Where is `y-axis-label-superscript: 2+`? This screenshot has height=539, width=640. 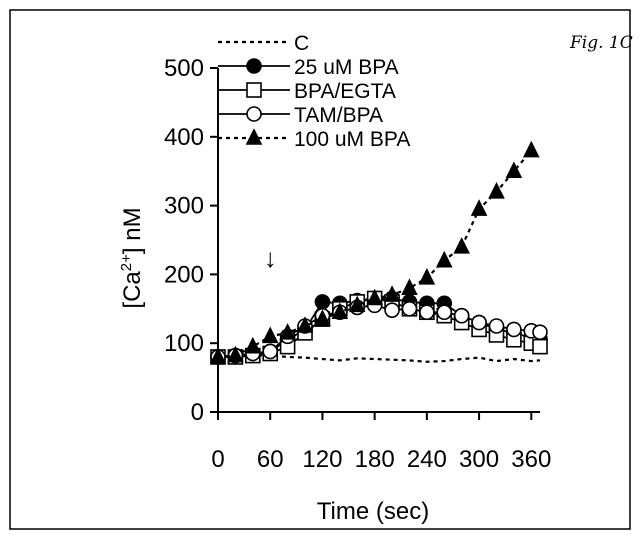 y-axis-label-superscript: 2+ is located at coordinates (126, 262).